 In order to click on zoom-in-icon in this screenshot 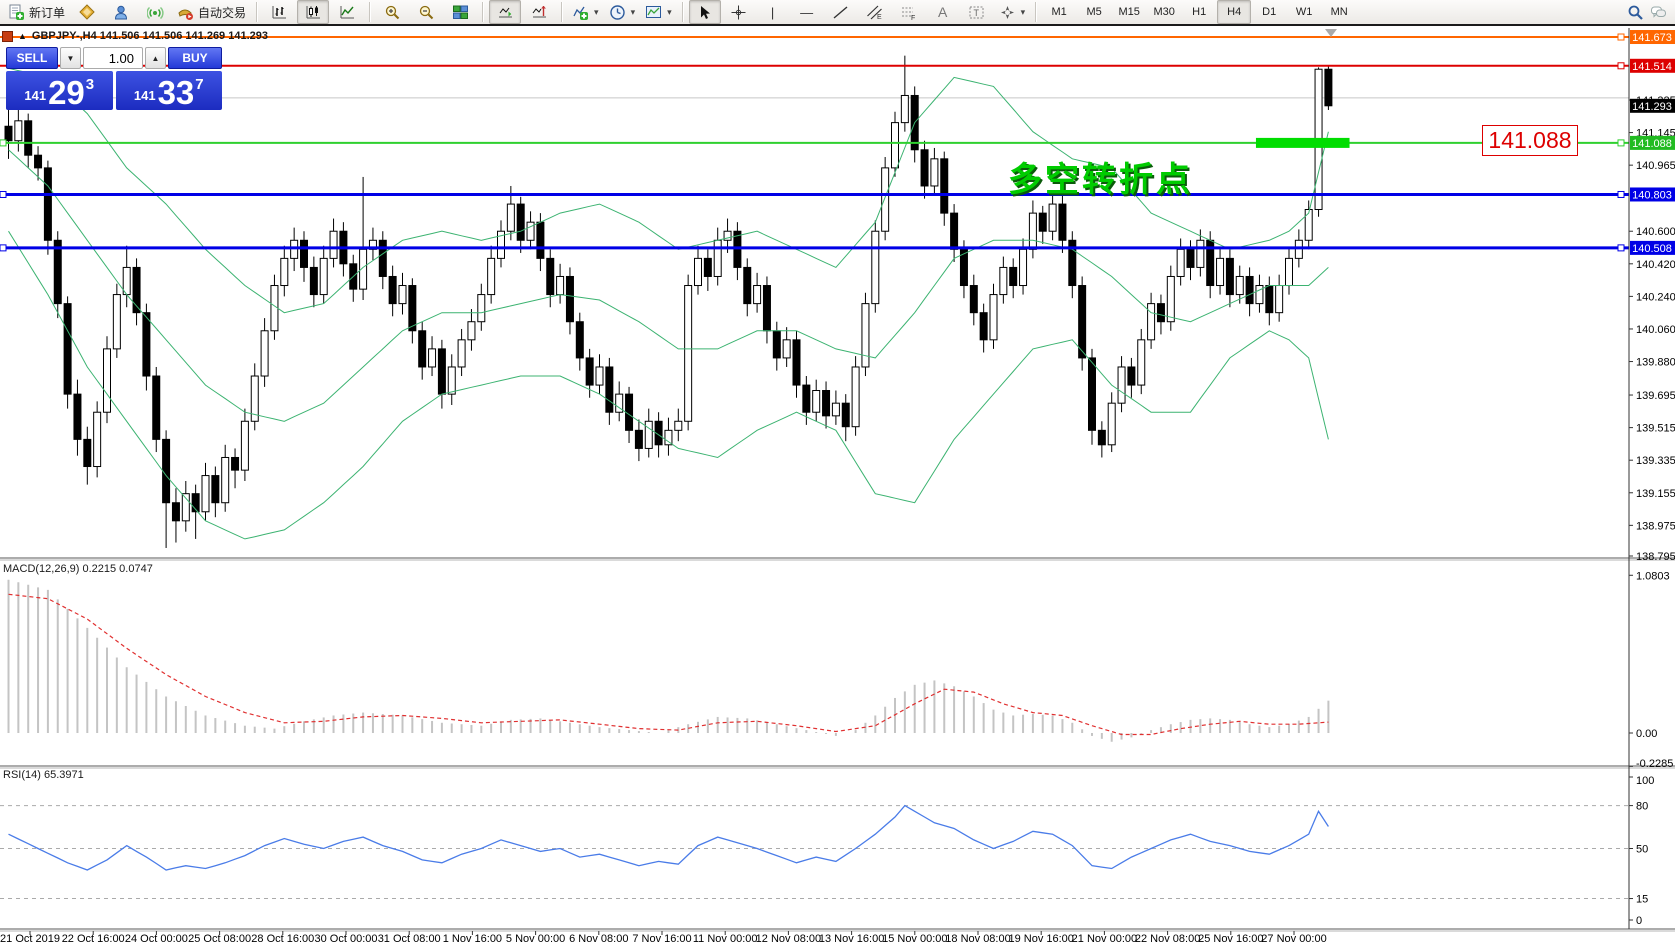, I will do `click(392, 12)`.